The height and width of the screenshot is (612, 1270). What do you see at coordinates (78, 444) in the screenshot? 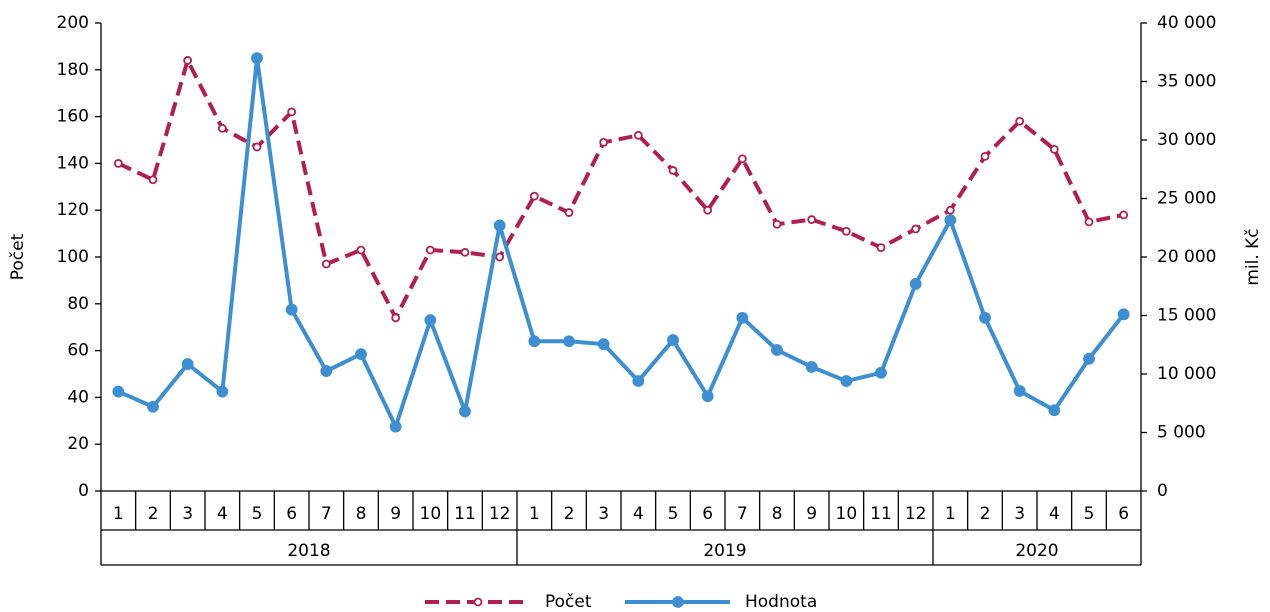
I see `y-tick-label: 20` at bounding box center [78, 444].